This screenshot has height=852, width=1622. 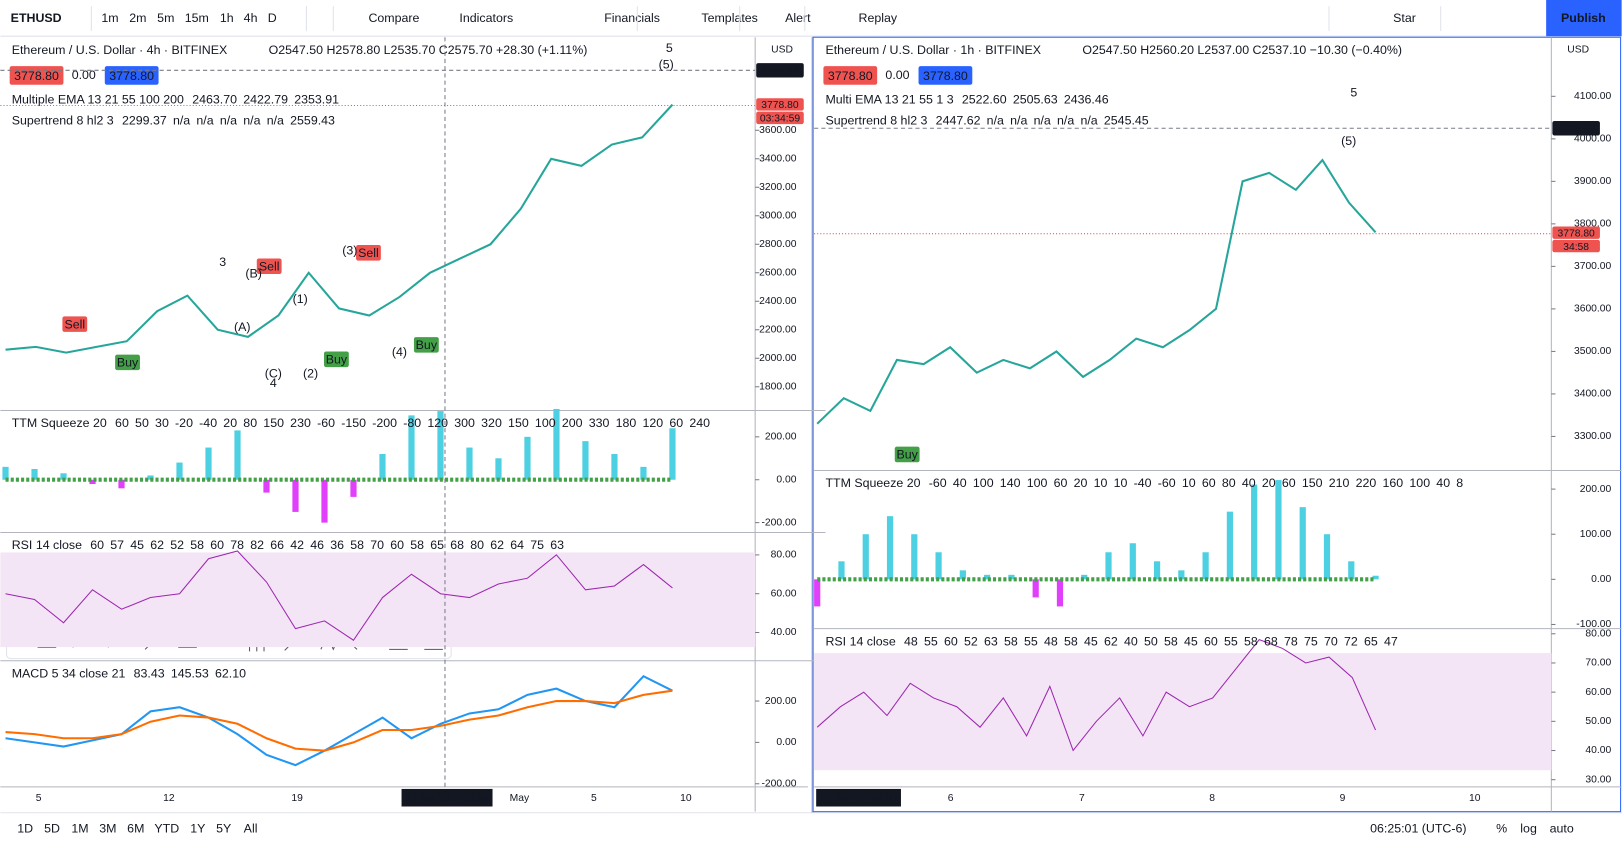 I want to click on y-tick-label: 40.00, so click(x=784, y=632).